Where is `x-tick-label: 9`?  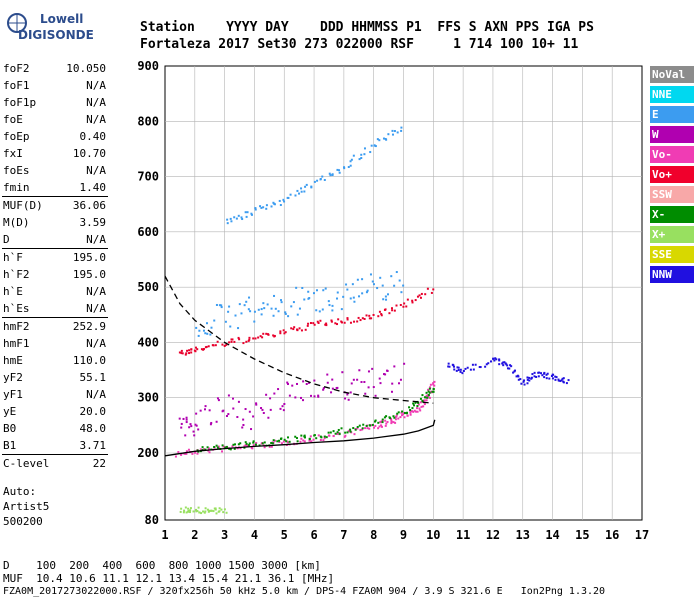
x-tick-label: 9 is located at coordinates (403, 535).